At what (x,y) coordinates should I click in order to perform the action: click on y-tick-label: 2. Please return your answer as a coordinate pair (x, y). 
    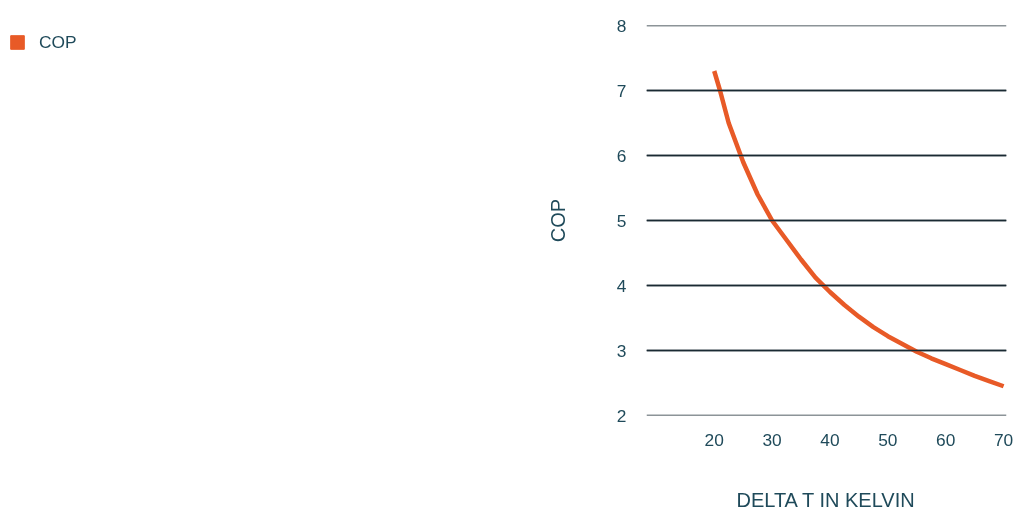
    Looking at the image, I should click on (621, 415).